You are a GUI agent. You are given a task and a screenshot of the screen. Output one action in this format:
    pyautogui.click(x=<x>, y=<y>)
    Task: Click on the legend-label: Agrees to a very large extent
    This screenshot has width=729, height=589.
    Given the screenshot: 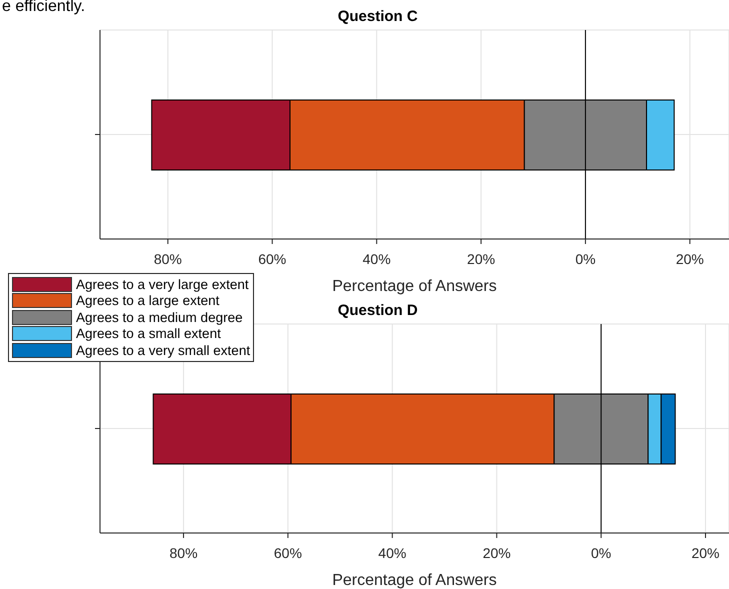 What is the action you would take?
    pyautogui.click(x=162, y=284)
    